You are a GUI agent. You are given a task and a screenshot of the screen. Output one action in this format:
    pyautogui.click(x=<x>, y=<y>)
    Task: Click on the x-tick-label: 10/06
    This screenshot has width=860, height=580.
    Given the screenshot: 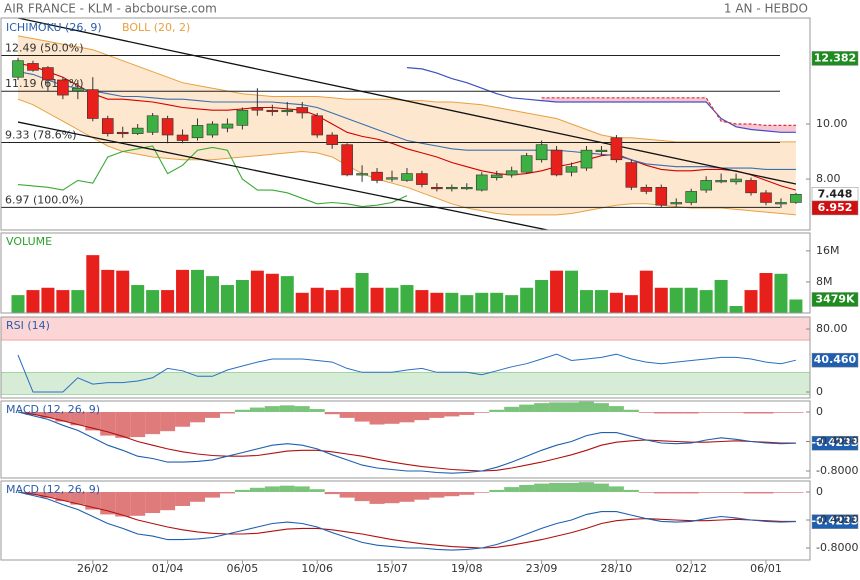 What is the action you would take?
    pyautogui.click(x=317, y=568)
    